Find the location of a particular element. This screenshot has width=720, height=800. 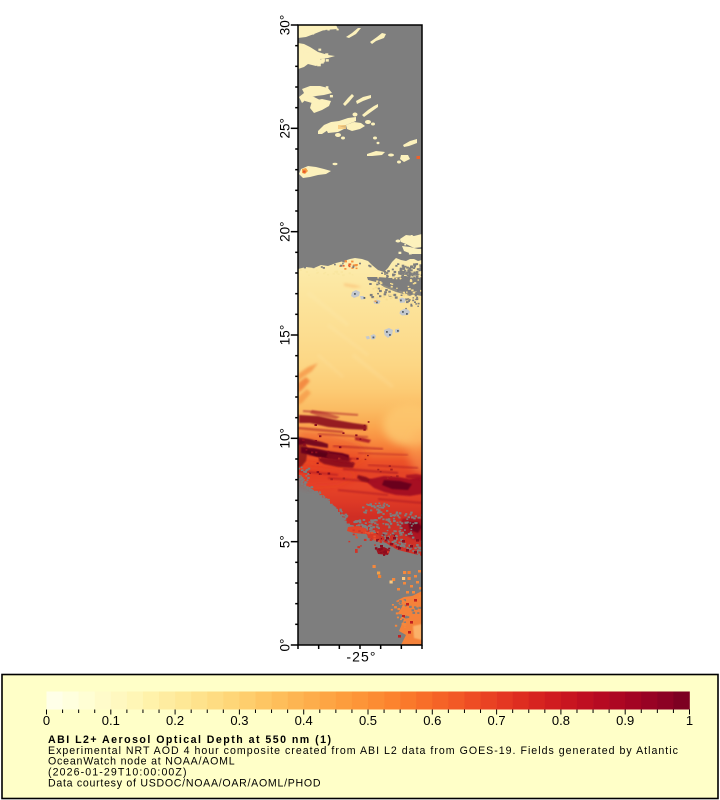

svg-text: 0.6 is located at coordinates (432, 720).